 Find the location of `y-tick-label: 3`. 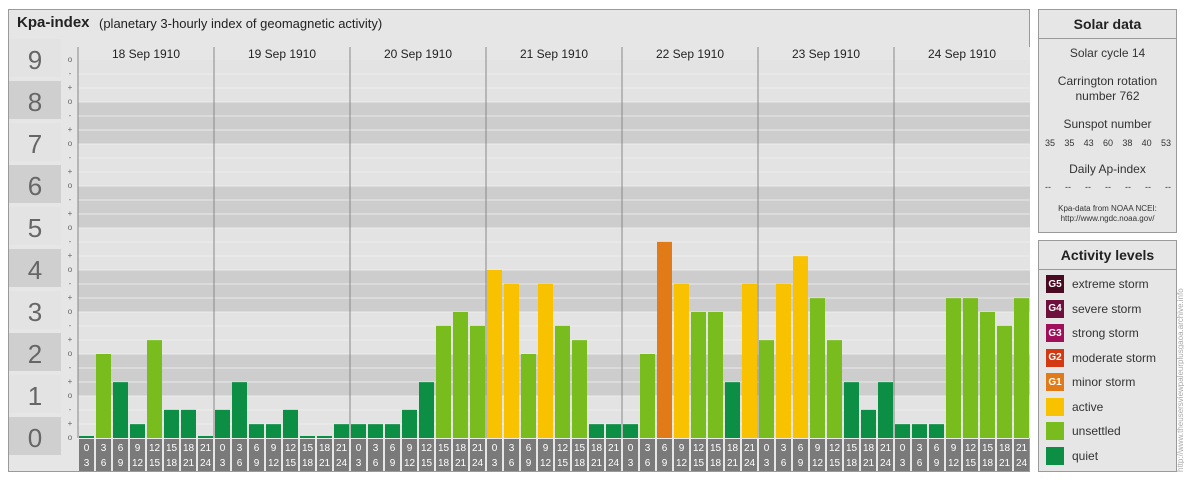

y-tick-label: 3 is located at coordinates (35, 312).